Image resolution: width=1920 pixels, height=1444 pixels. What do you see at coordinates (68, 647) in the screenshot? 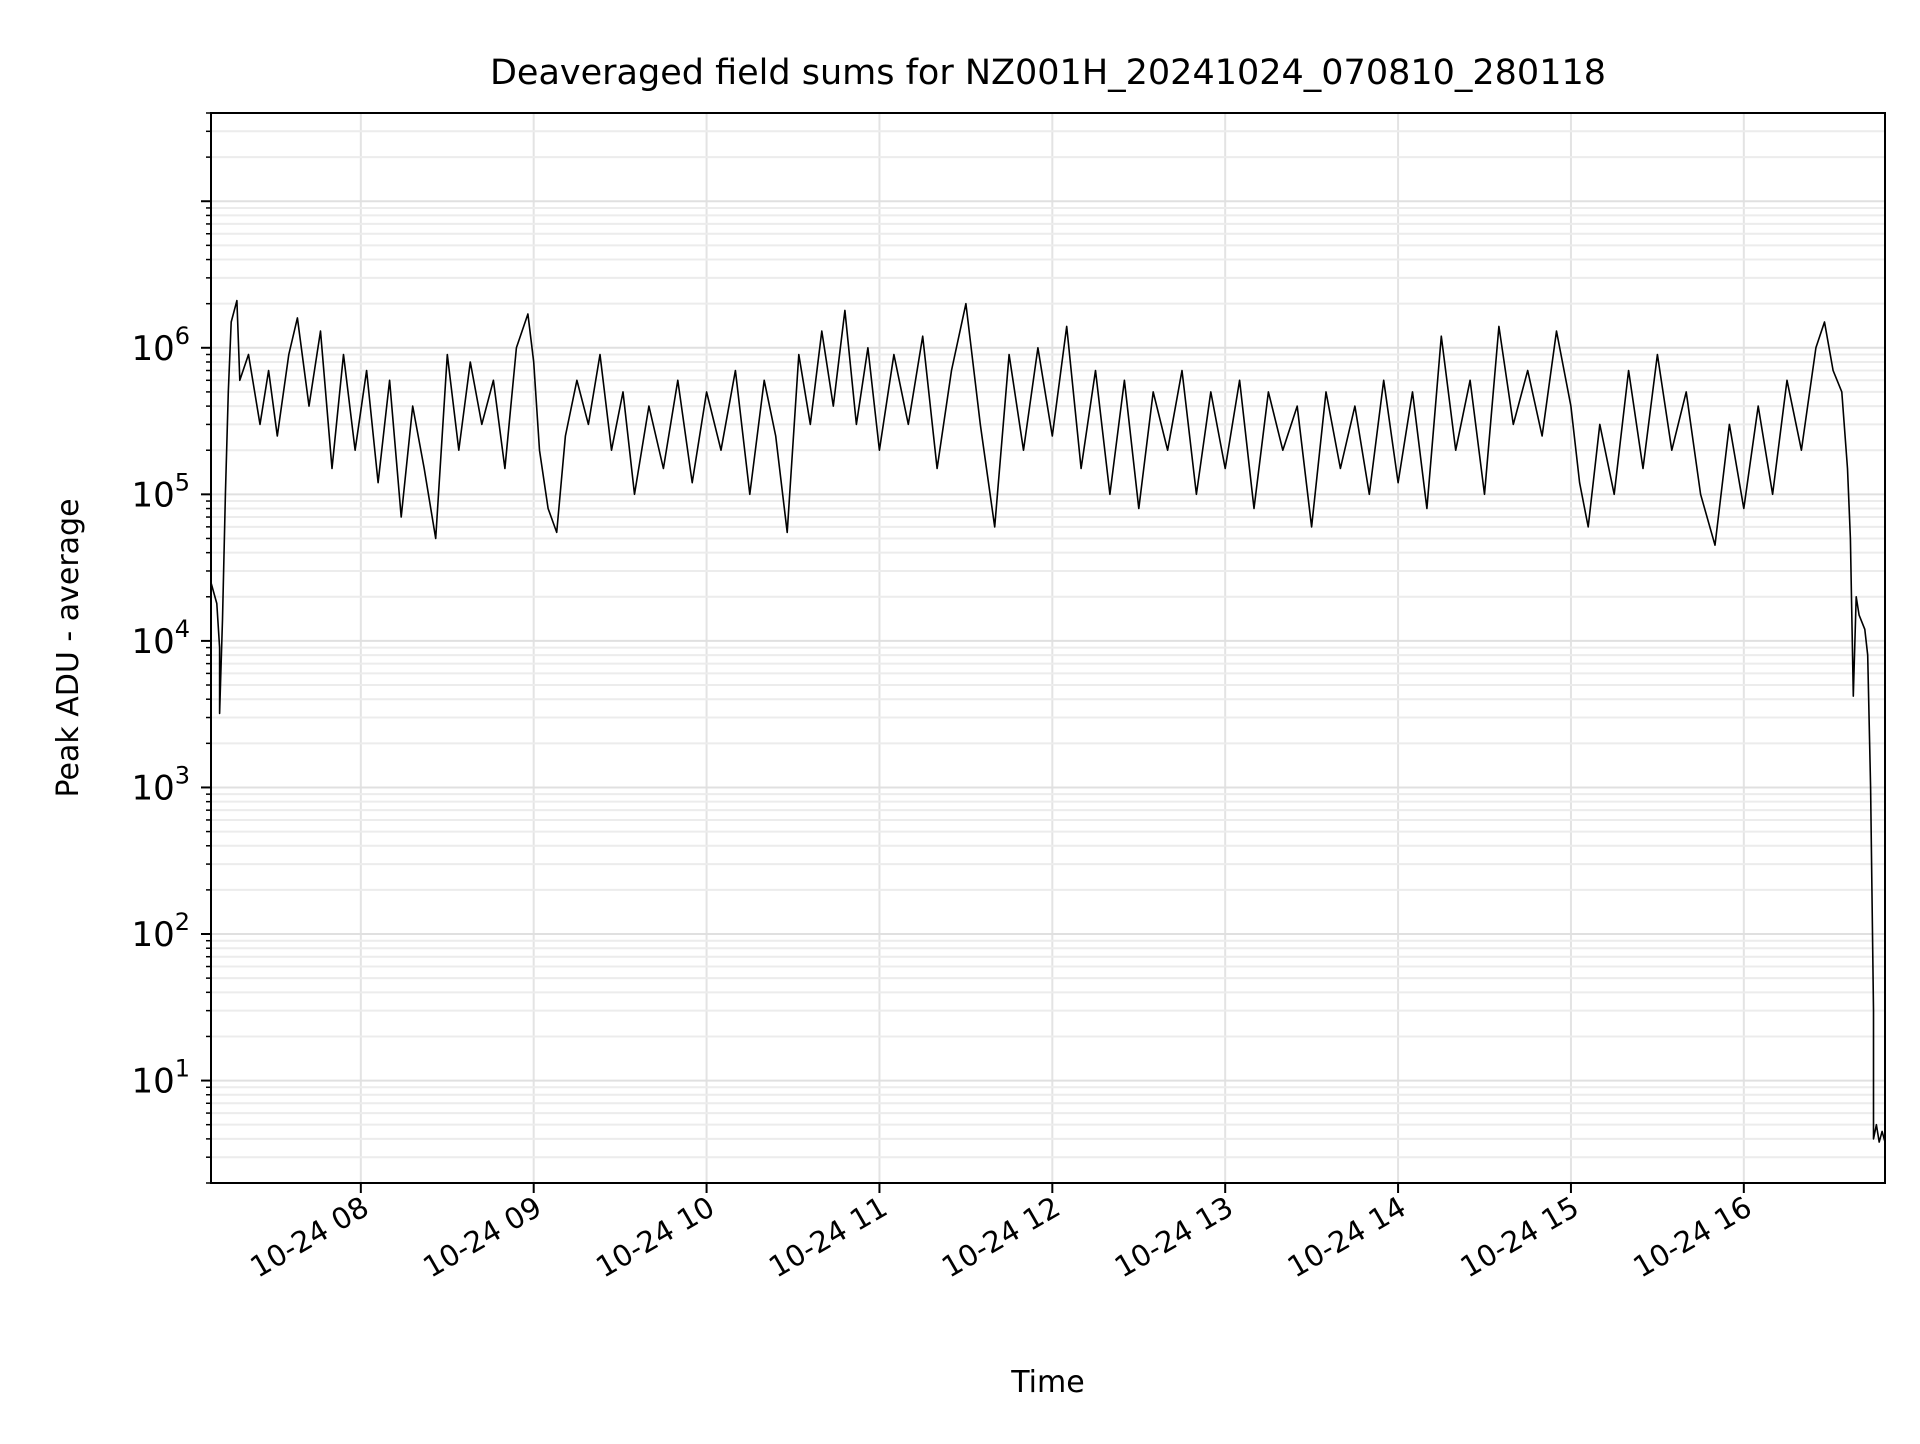
I see `y-axis-label: Peak ADU - average` at bounding box center [68, 647].